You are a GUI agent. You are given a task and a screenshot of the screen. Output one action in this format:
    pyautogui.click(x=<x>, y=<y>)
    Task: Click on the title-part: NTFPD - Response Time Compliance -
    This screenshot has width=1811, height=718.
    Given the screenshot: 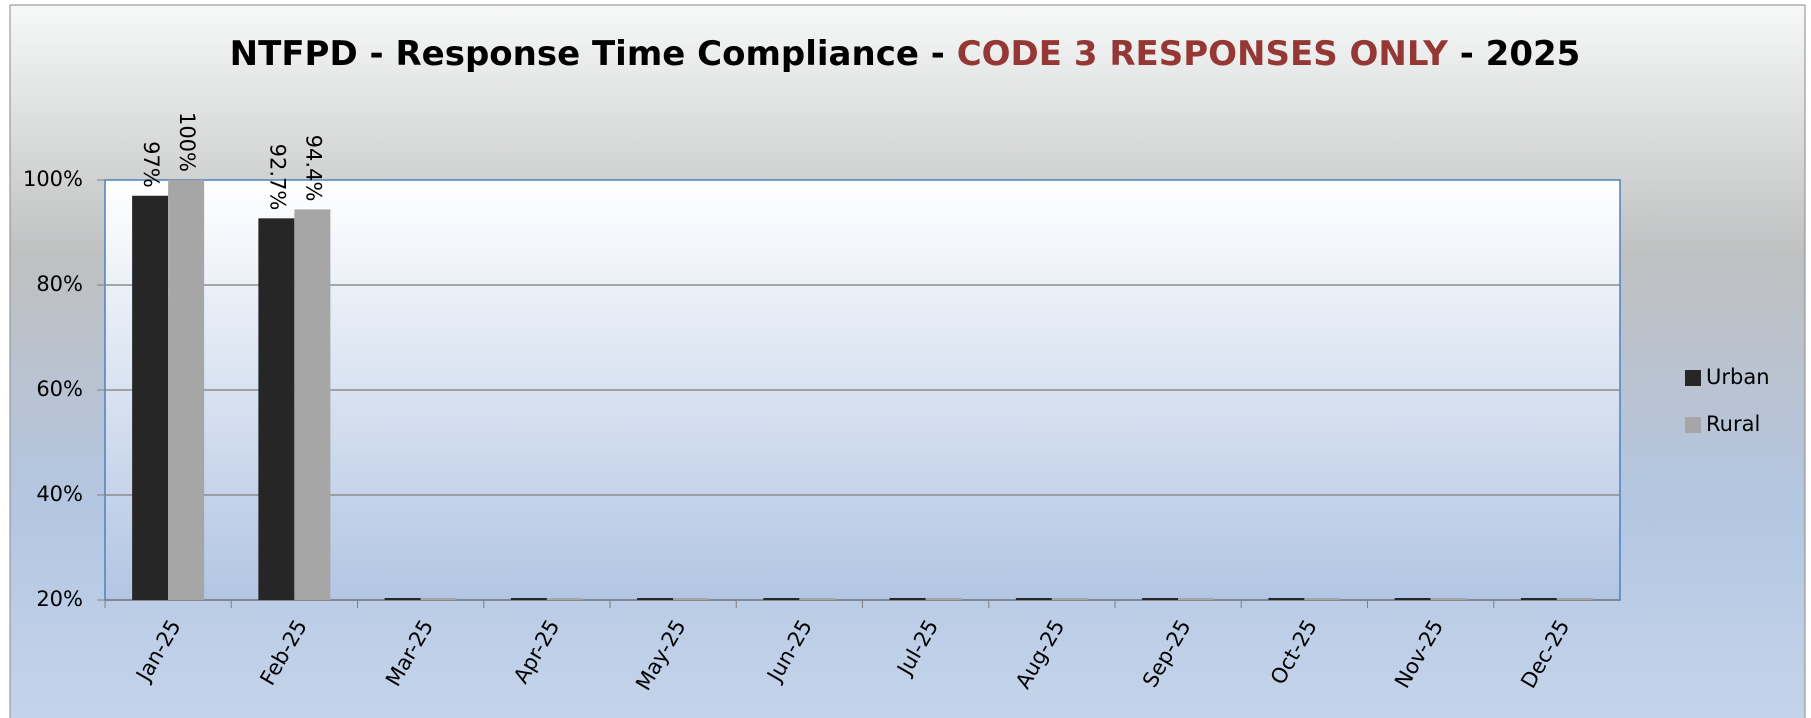 What is the action you would take?
    pyautogui.click(x=593, y=54)
    